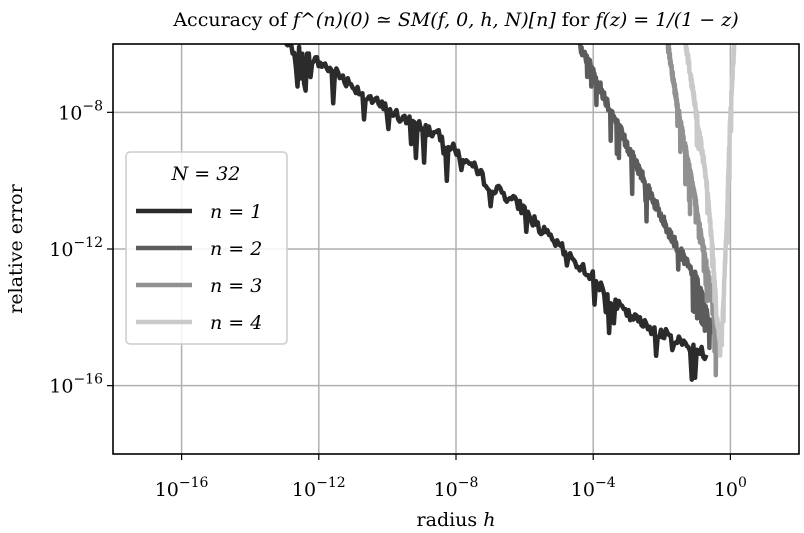  What do you see at coordinates (236, 286) in the screenshot?
I see `legend-entry-label: n = 3` at bounding box center [236, 286].